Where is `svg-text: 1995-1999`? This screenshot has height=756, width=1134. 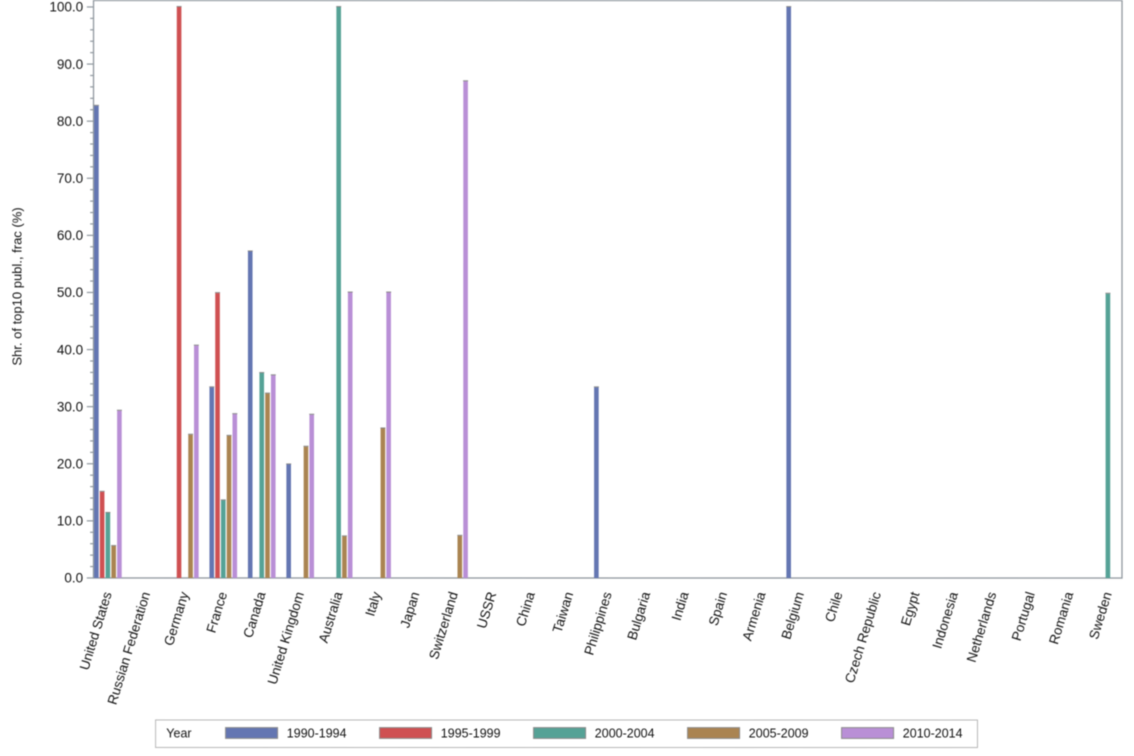
svg-text: 1995-1999 is located at coordinates (471, 734).